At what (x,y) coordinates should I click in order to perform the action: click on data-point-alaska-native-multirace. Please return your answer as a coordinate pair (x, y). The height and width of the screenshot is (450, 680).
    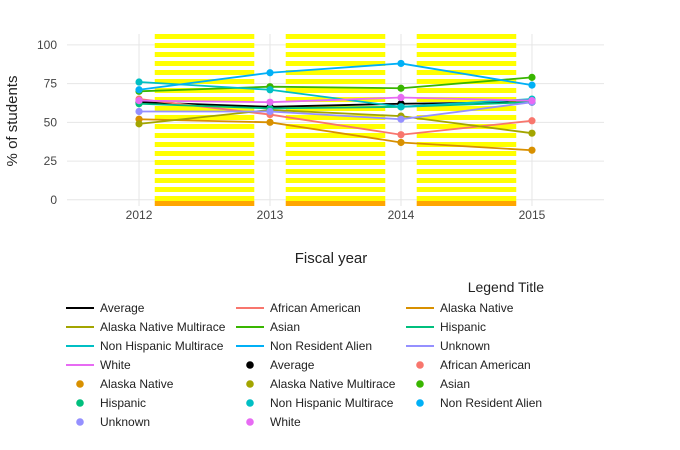
    Looking at the image, I should click on (532, 133).